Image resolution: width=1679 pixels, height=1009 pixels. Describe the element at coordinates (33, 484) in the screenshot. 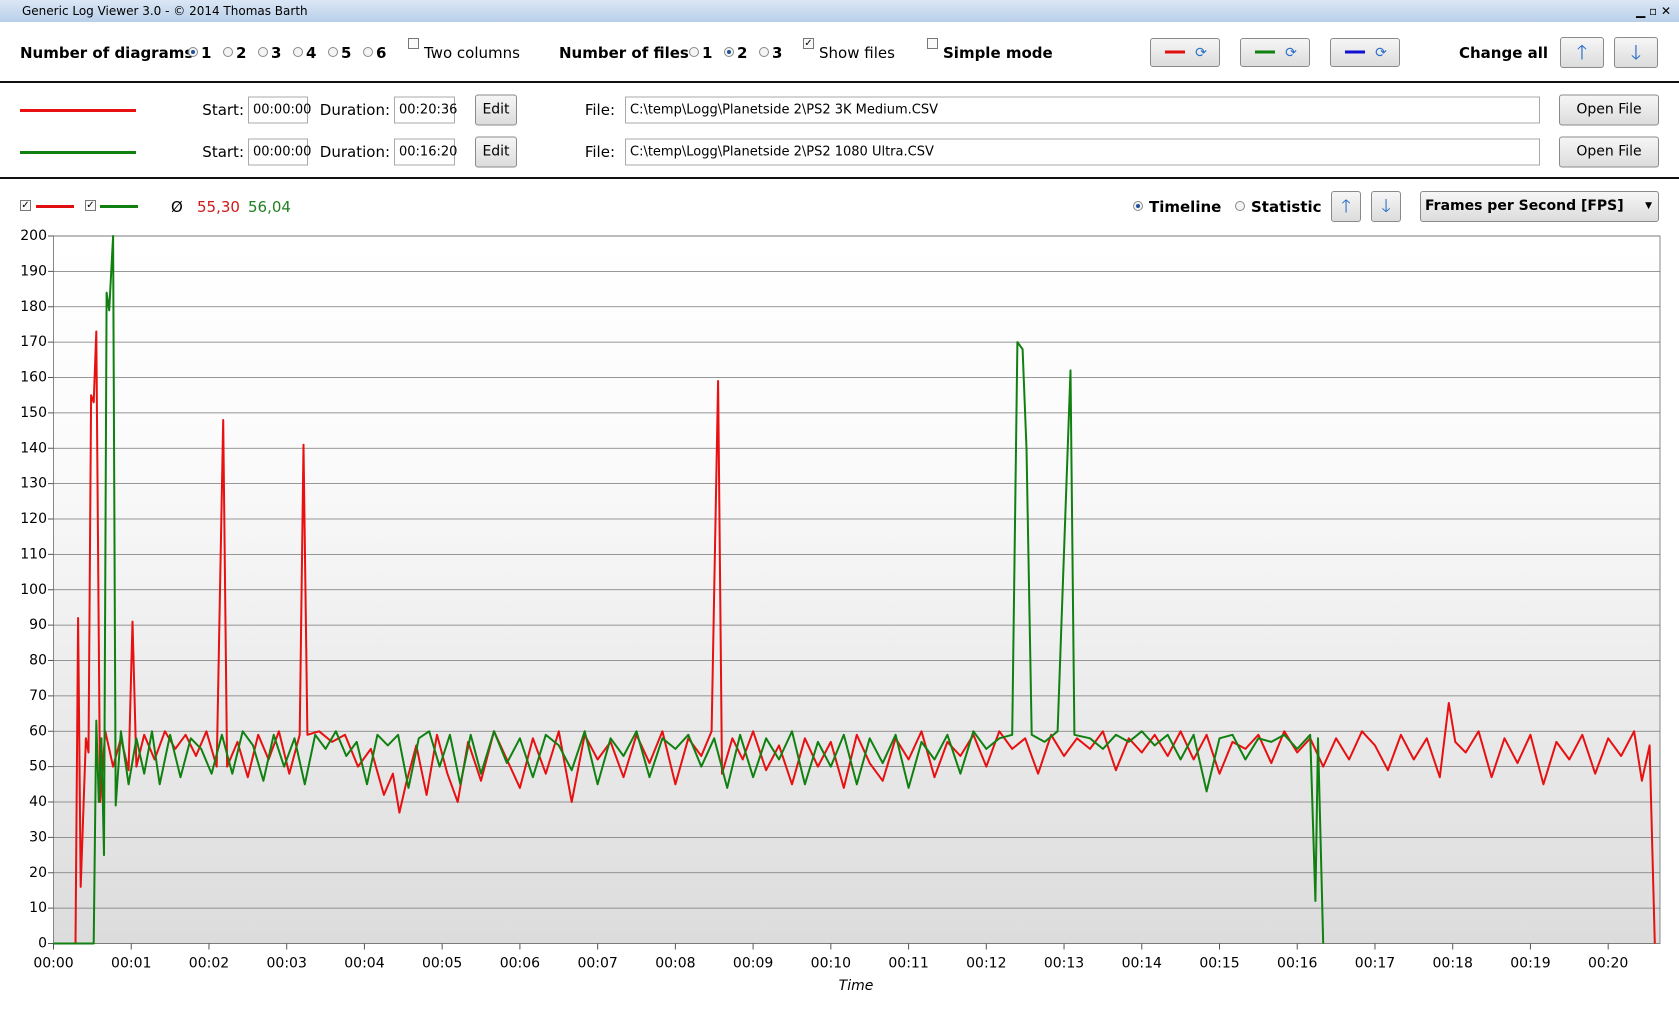

I see `y-tick-label: 130` at that location.